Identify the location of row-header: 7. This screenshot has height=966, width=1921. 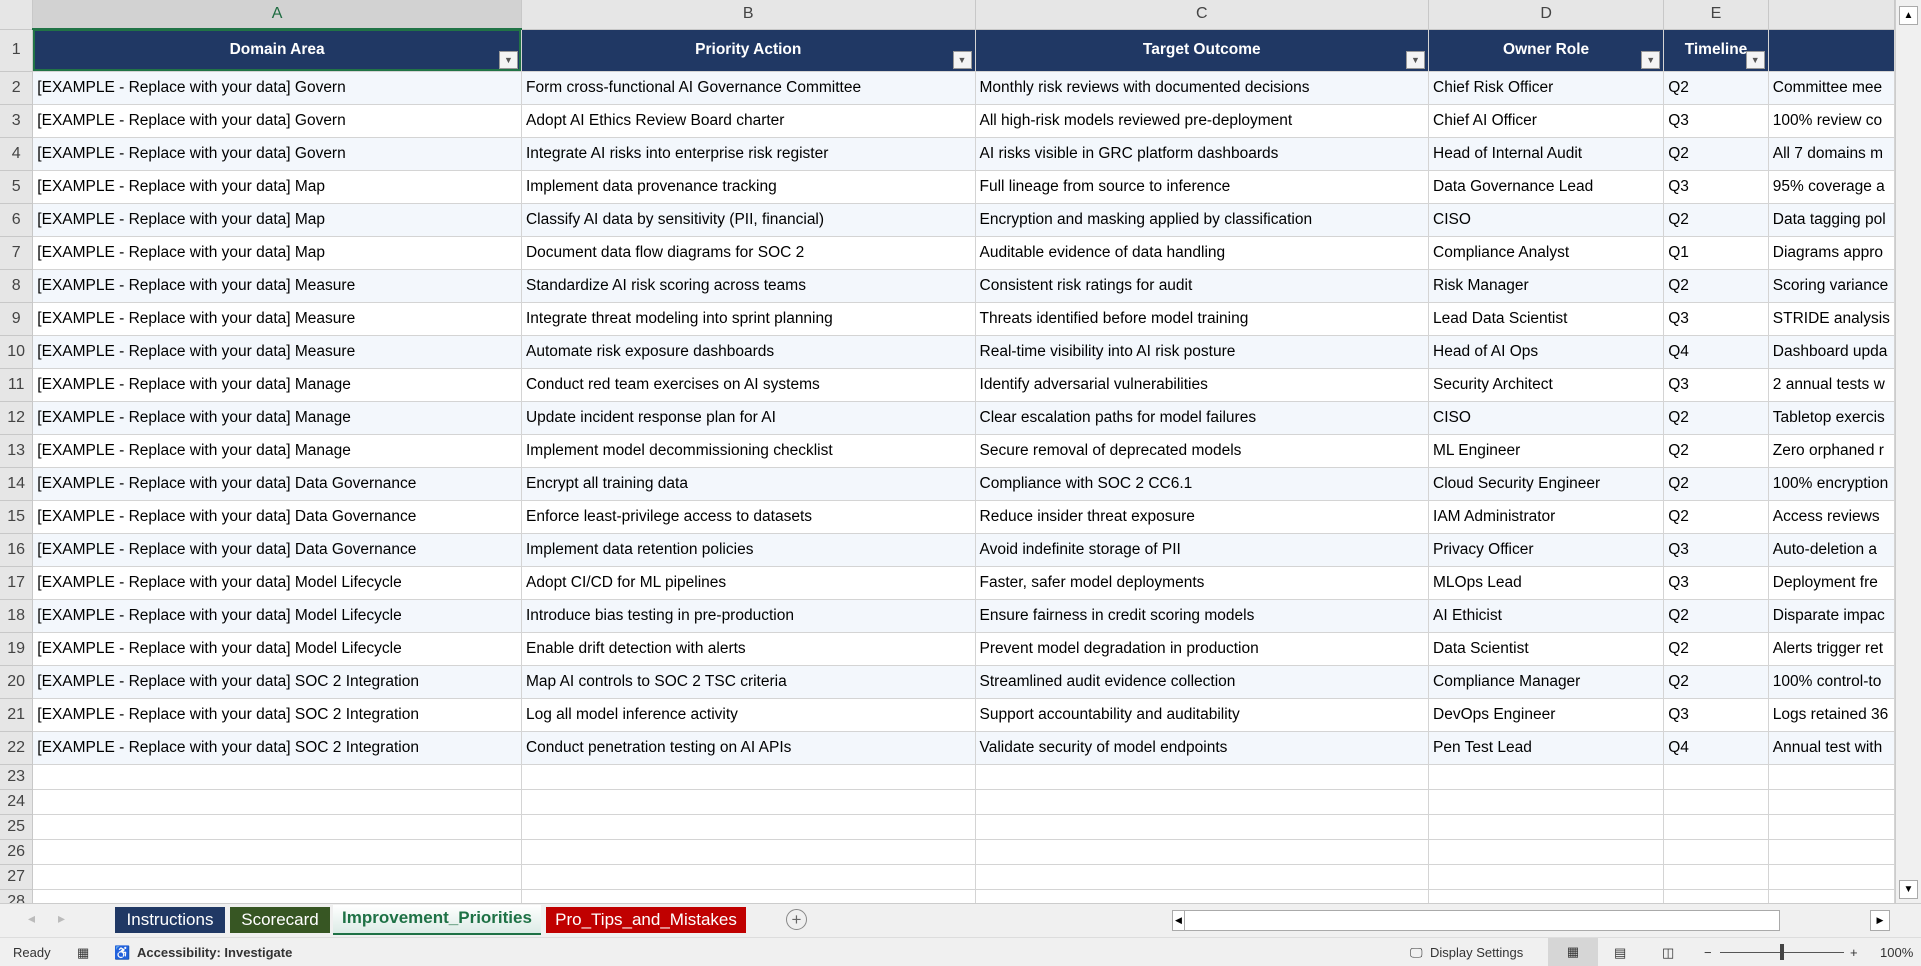
(17, 253).